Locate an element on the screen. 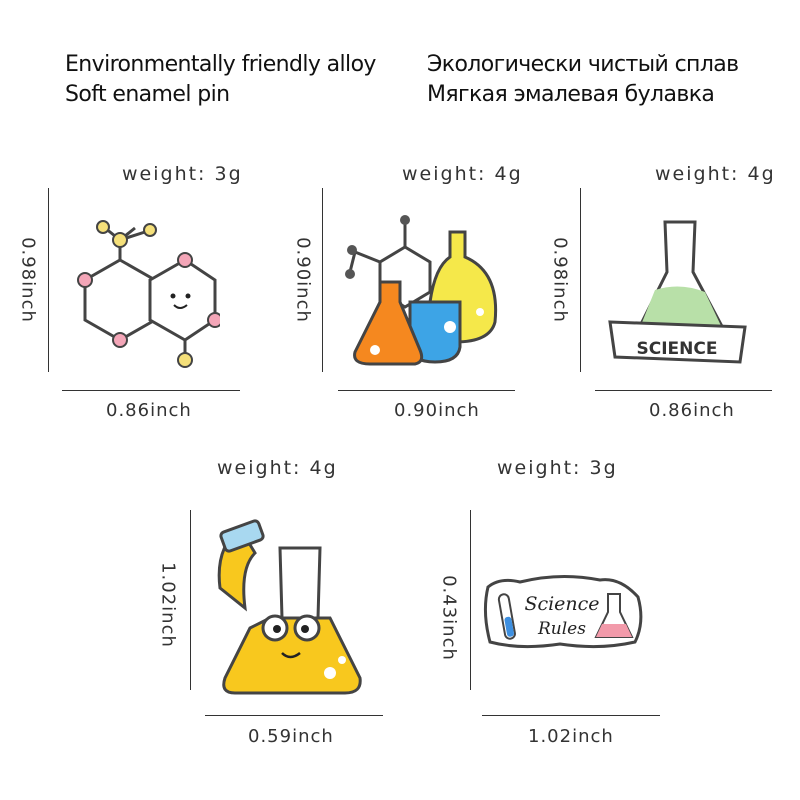  pin2-width-line is located at coordinates (426, 390).